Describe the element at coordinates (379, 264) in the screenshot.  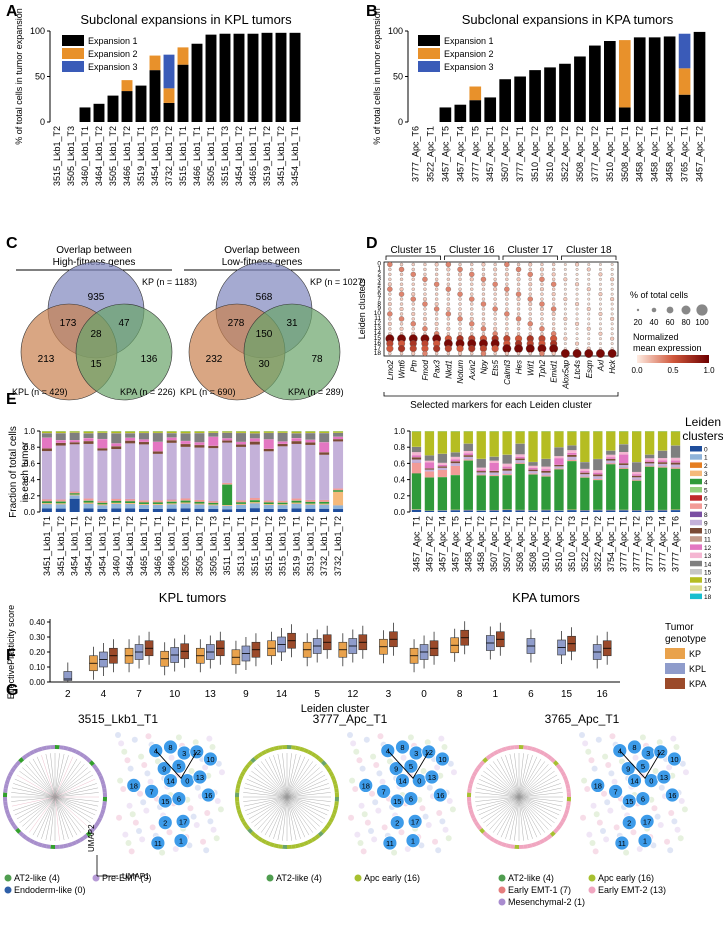
I see `row-label: 0` at that location.